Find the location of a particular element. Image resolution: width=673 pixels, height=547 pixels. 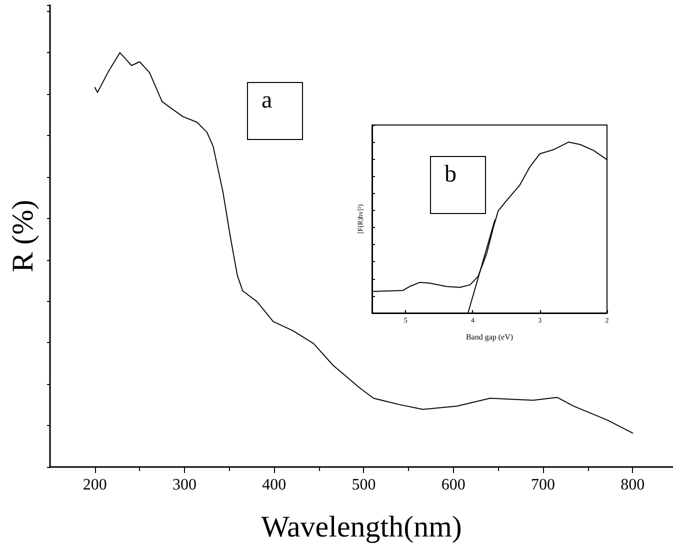

annotation: b is located at coordinates (450, 175).